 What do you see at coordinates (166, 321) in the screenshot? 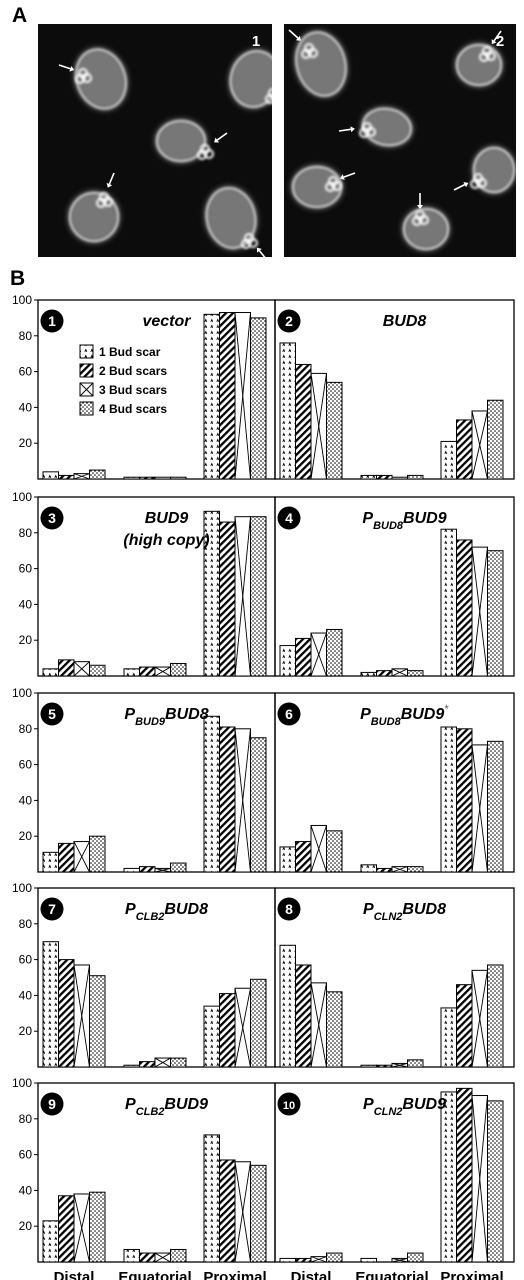
I see `panel-title: vector` at bounding box center [166, 321].